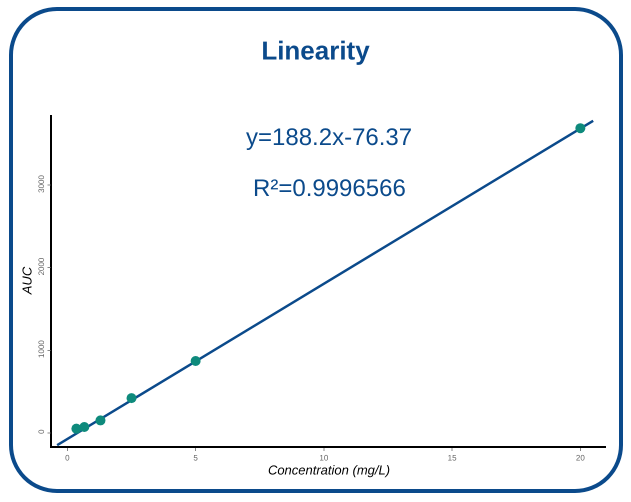 The width and height of the screenshot is (631, 502). What do you see at coordinates (195, 457) in the screenshot?
I see `x-tick-label: 5` at bounding box center [195, 457].